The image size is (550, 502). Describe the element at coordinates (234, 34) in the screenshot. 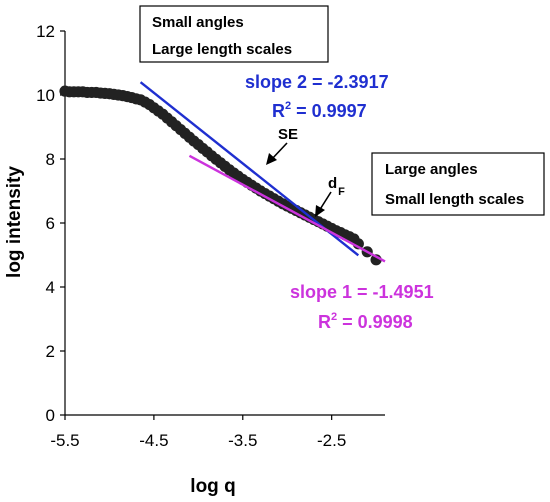

I see `note-box-small-angles` at that location.